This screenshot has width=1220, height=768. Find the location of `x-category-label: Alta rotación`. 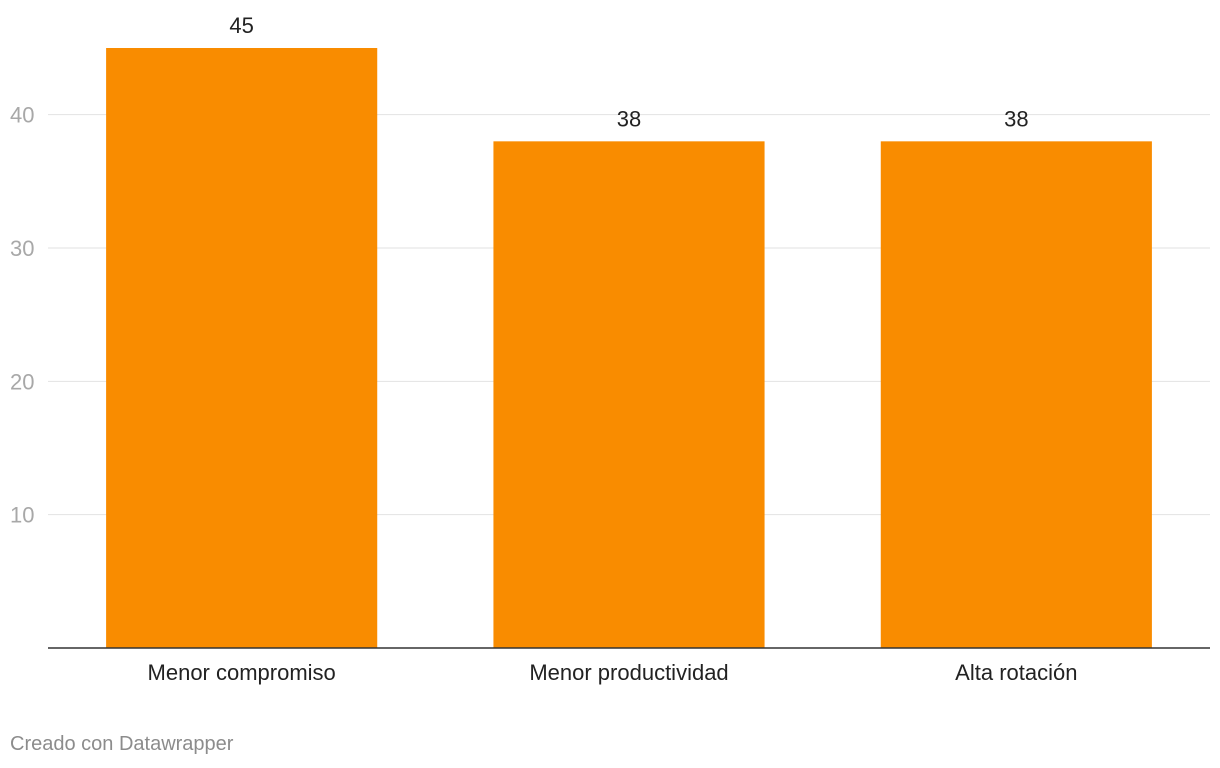

x-category-label: Alta rotación is located at coordinates (1016, 672).